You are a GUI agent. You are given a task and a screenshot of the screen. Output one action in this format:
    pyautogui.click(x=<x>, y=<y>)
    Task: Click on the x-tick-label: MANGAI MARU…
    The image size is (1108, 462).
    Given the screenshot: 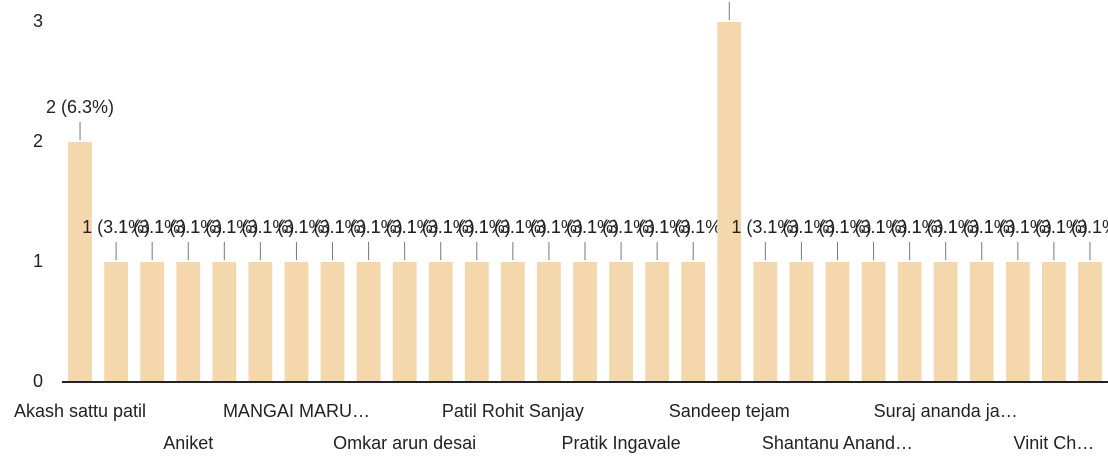 What is the action you would take?
    pyautogui.click(x=296, y=411)
    